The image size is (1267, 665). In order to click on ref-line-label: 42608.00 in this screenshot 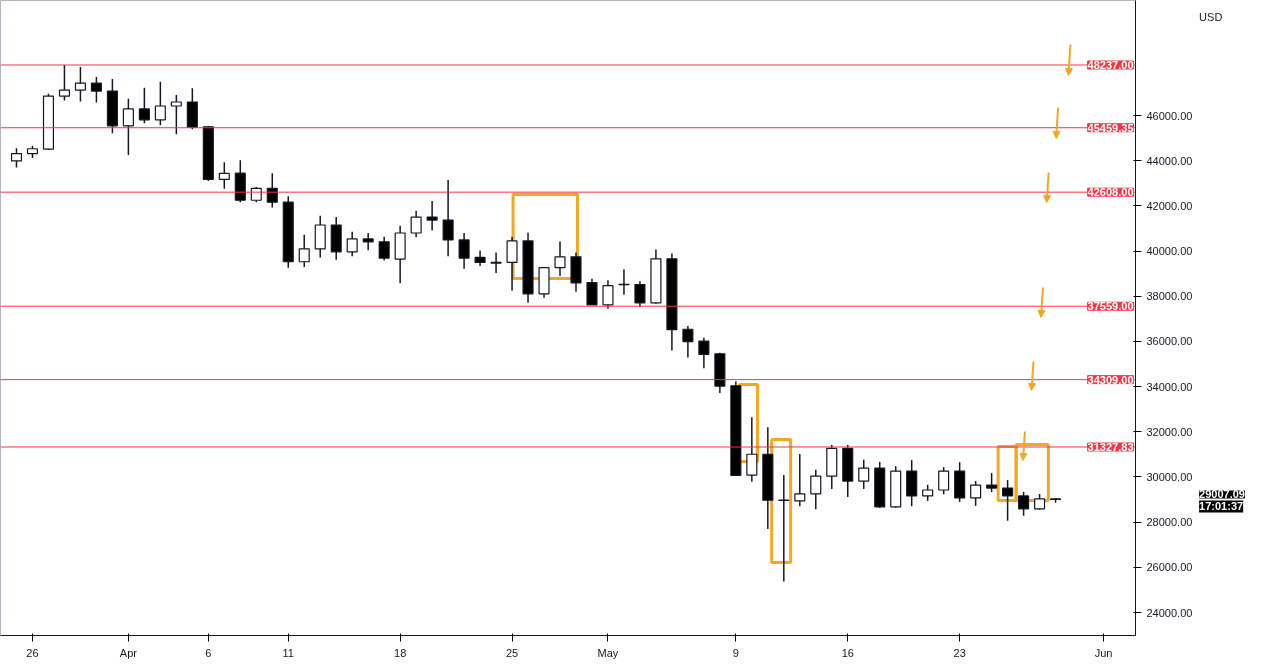, I will do `click(1110, 192)`.